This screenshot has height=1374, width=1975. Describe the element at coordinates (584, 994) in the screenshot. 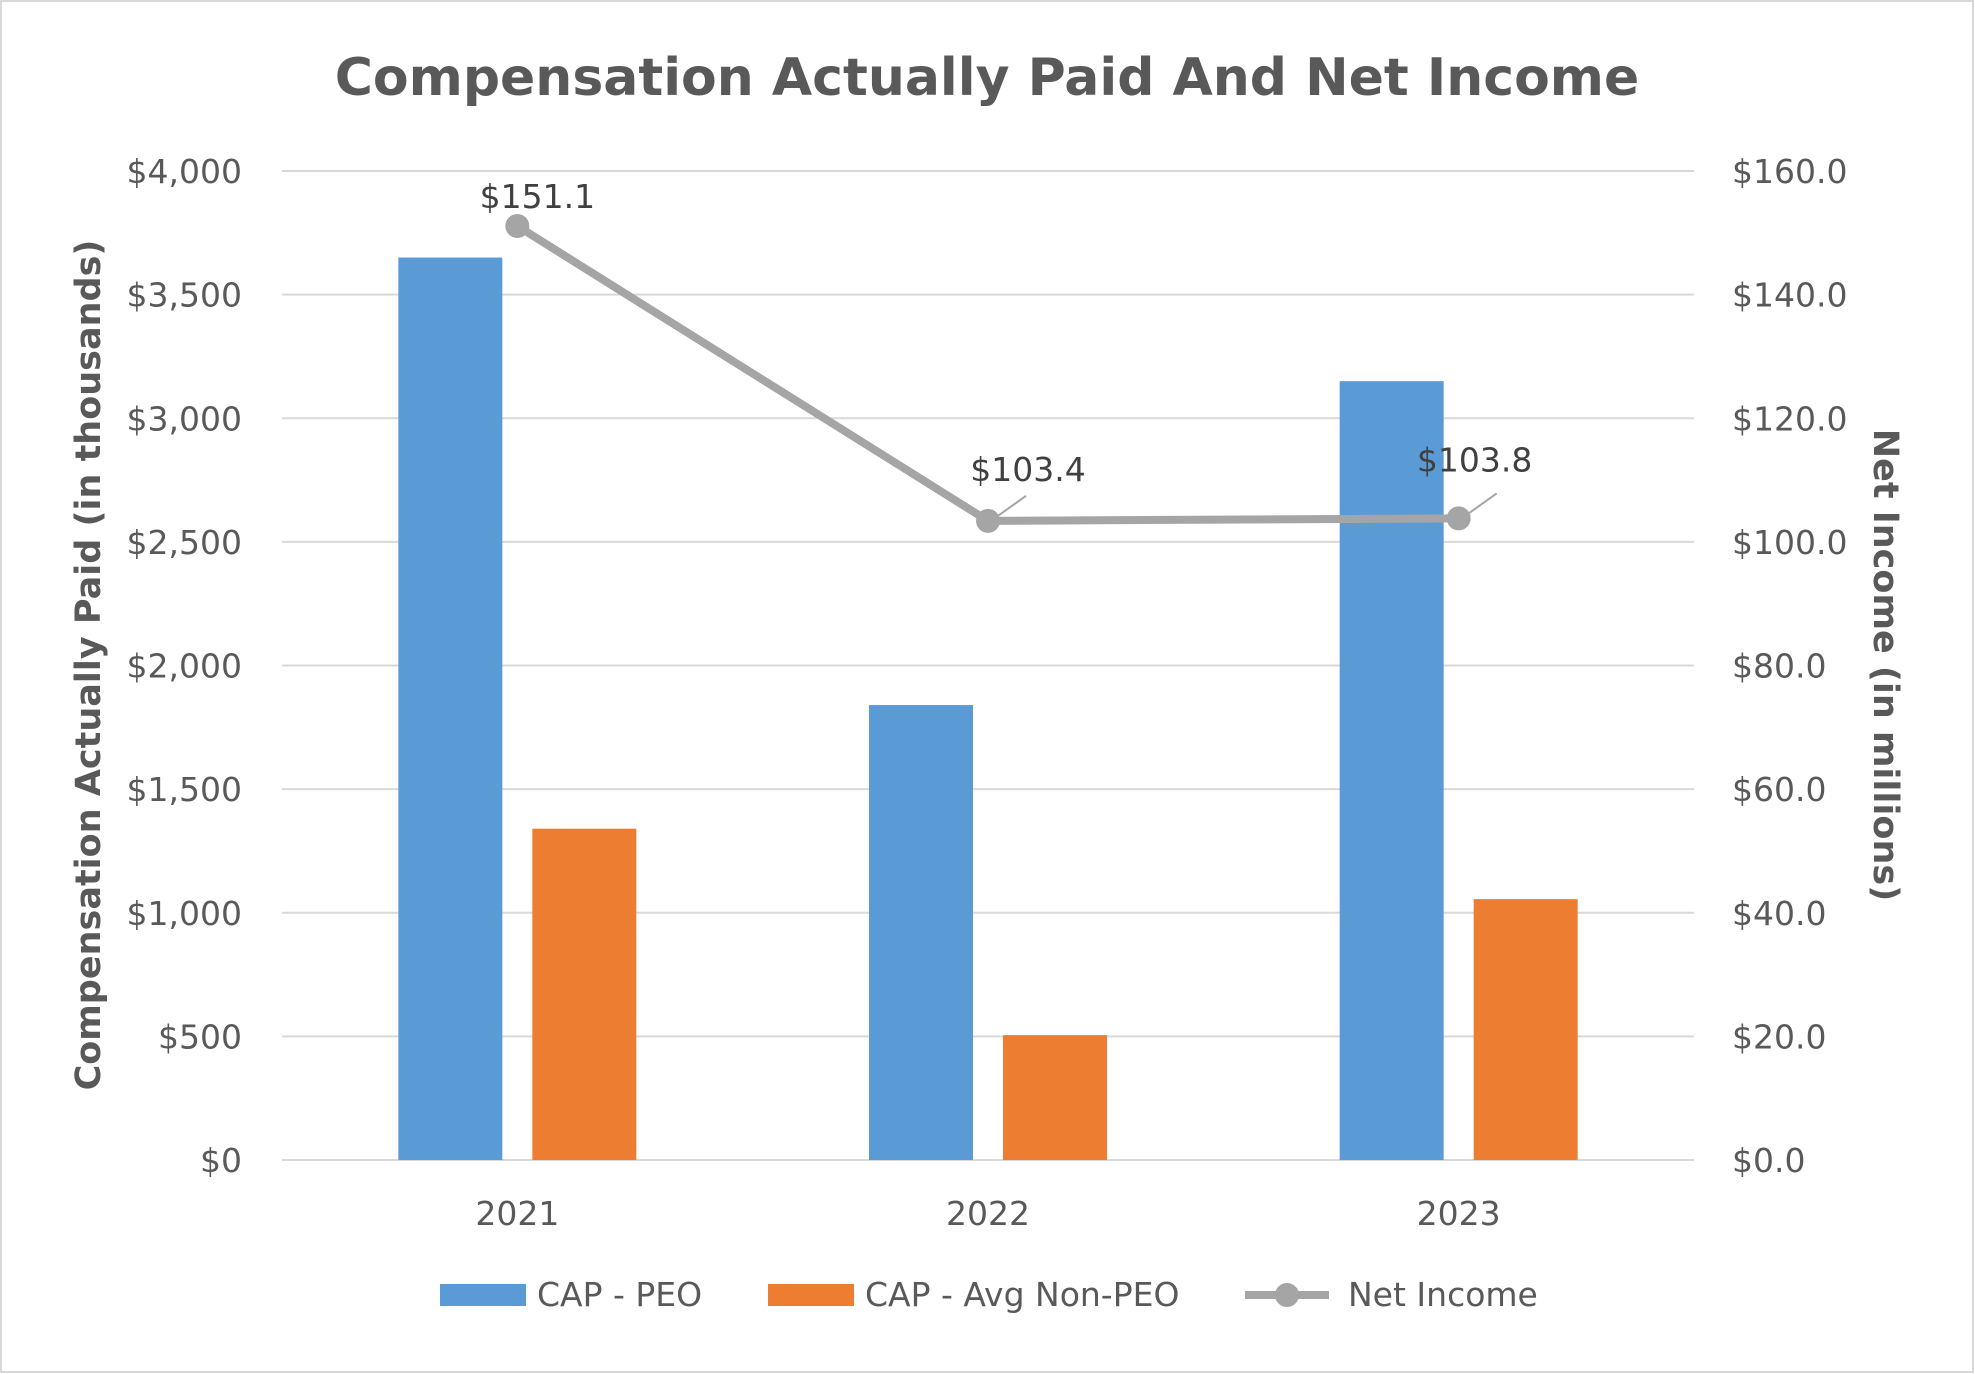

I see `bar-cap-avg-non-peo-2021` at that location.